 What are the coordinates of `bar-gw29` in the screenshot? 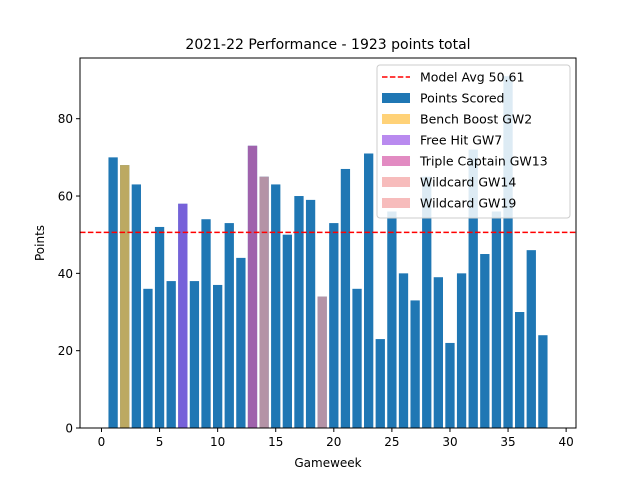 It's located at (438, 352).